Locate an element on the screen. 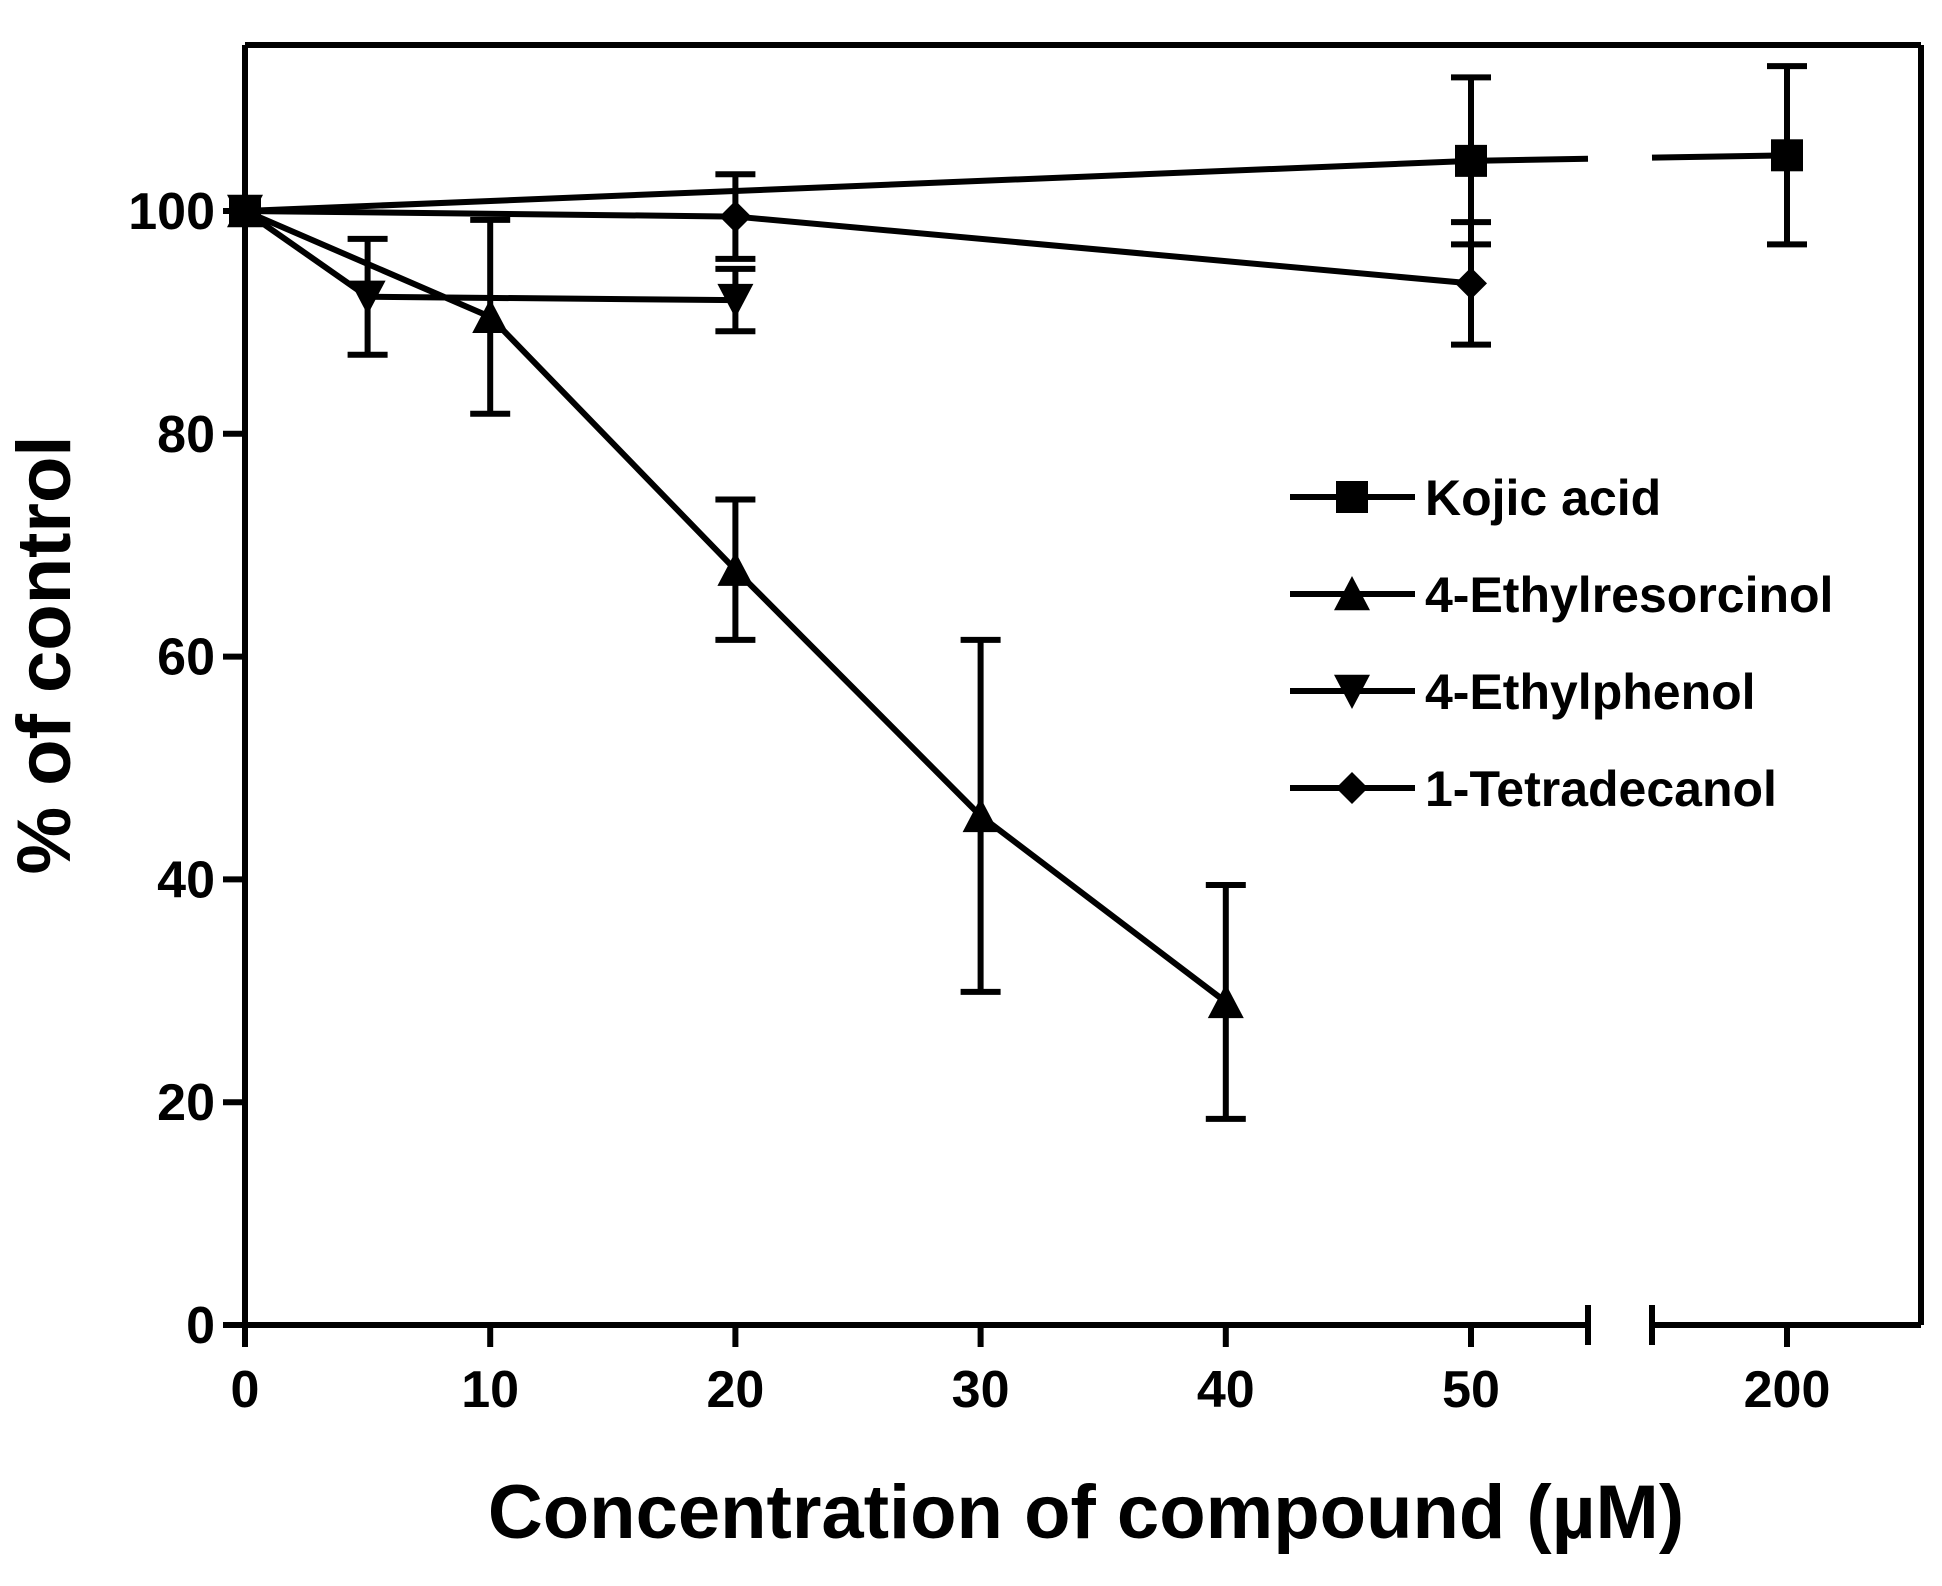 This screenshot has height=1586, width=1942. x-tick-label: 50 is located at coordinates (1471, 1390).